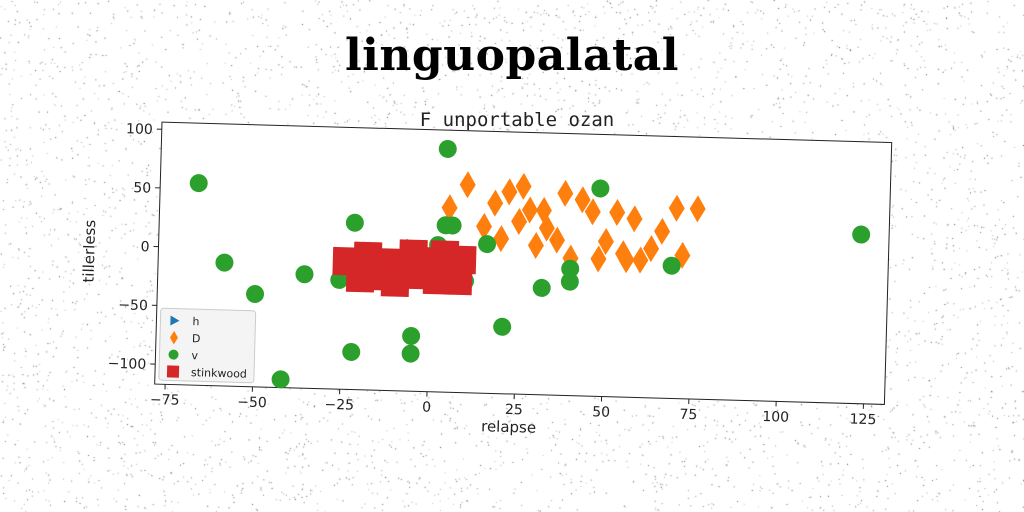  I want to click on x-tick-label: 75, so click(688, 415).